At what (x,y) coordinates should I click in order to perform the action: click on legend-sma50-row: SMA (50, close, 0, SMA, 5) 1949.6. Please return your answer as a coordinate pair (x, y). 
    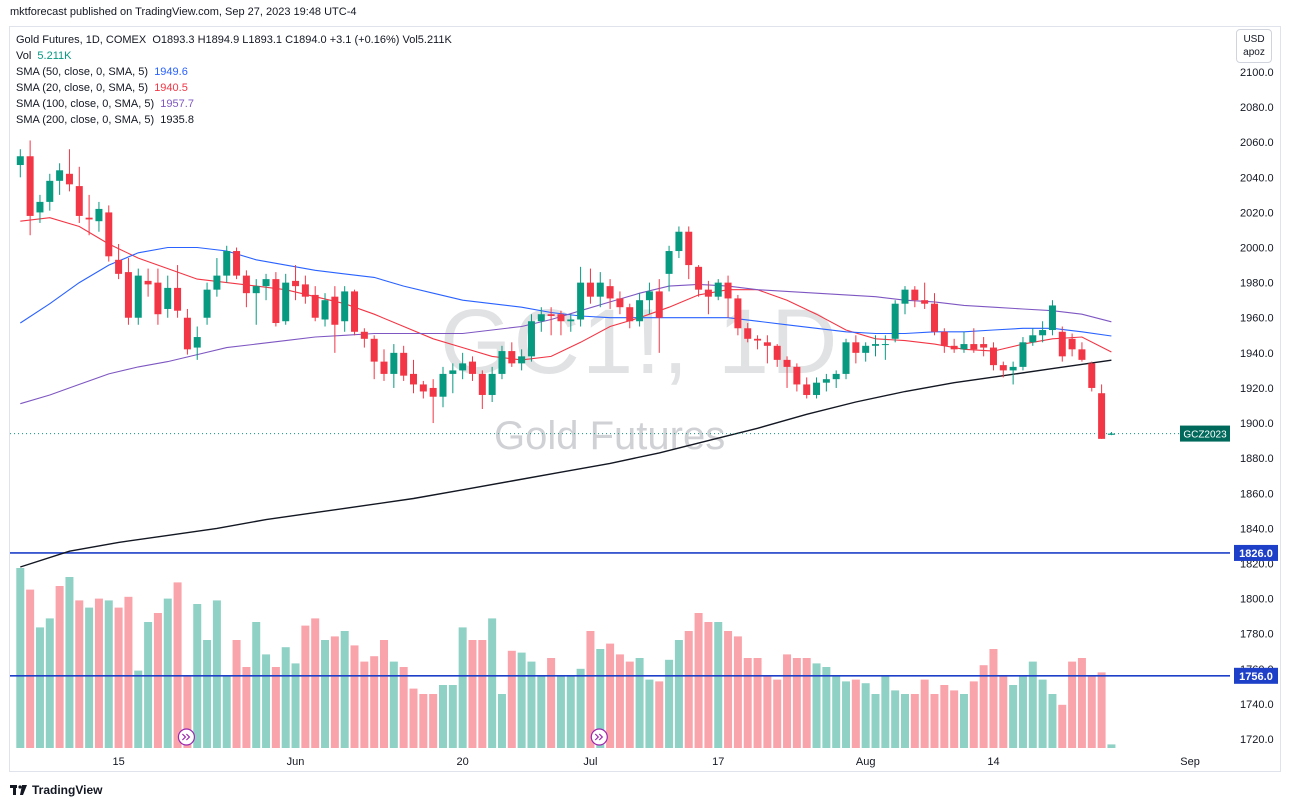
    Looking at the image, I should click on (234, 72).